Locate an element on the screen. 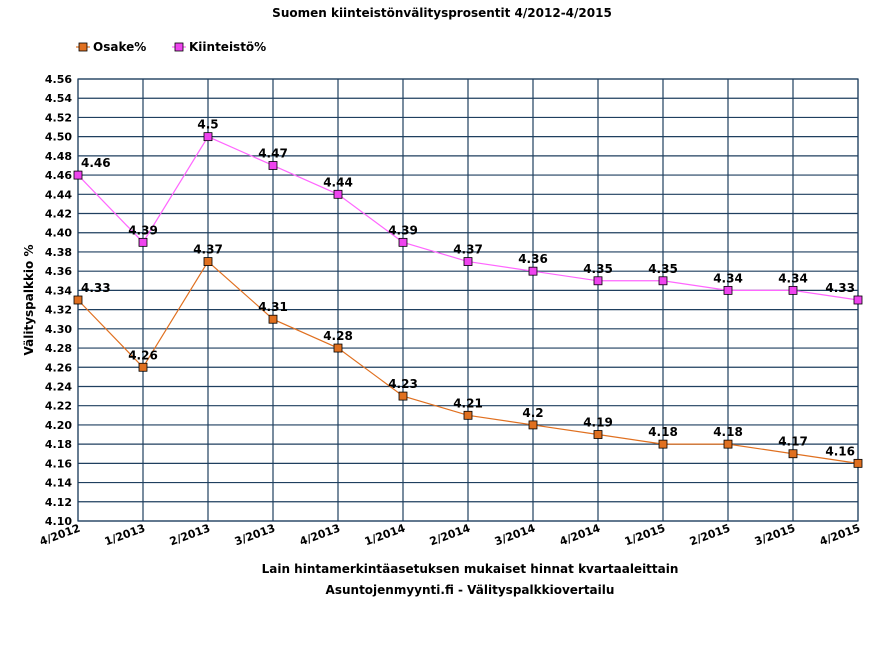  y-tick-label: 4.10 is located at coordinates (58, 521).